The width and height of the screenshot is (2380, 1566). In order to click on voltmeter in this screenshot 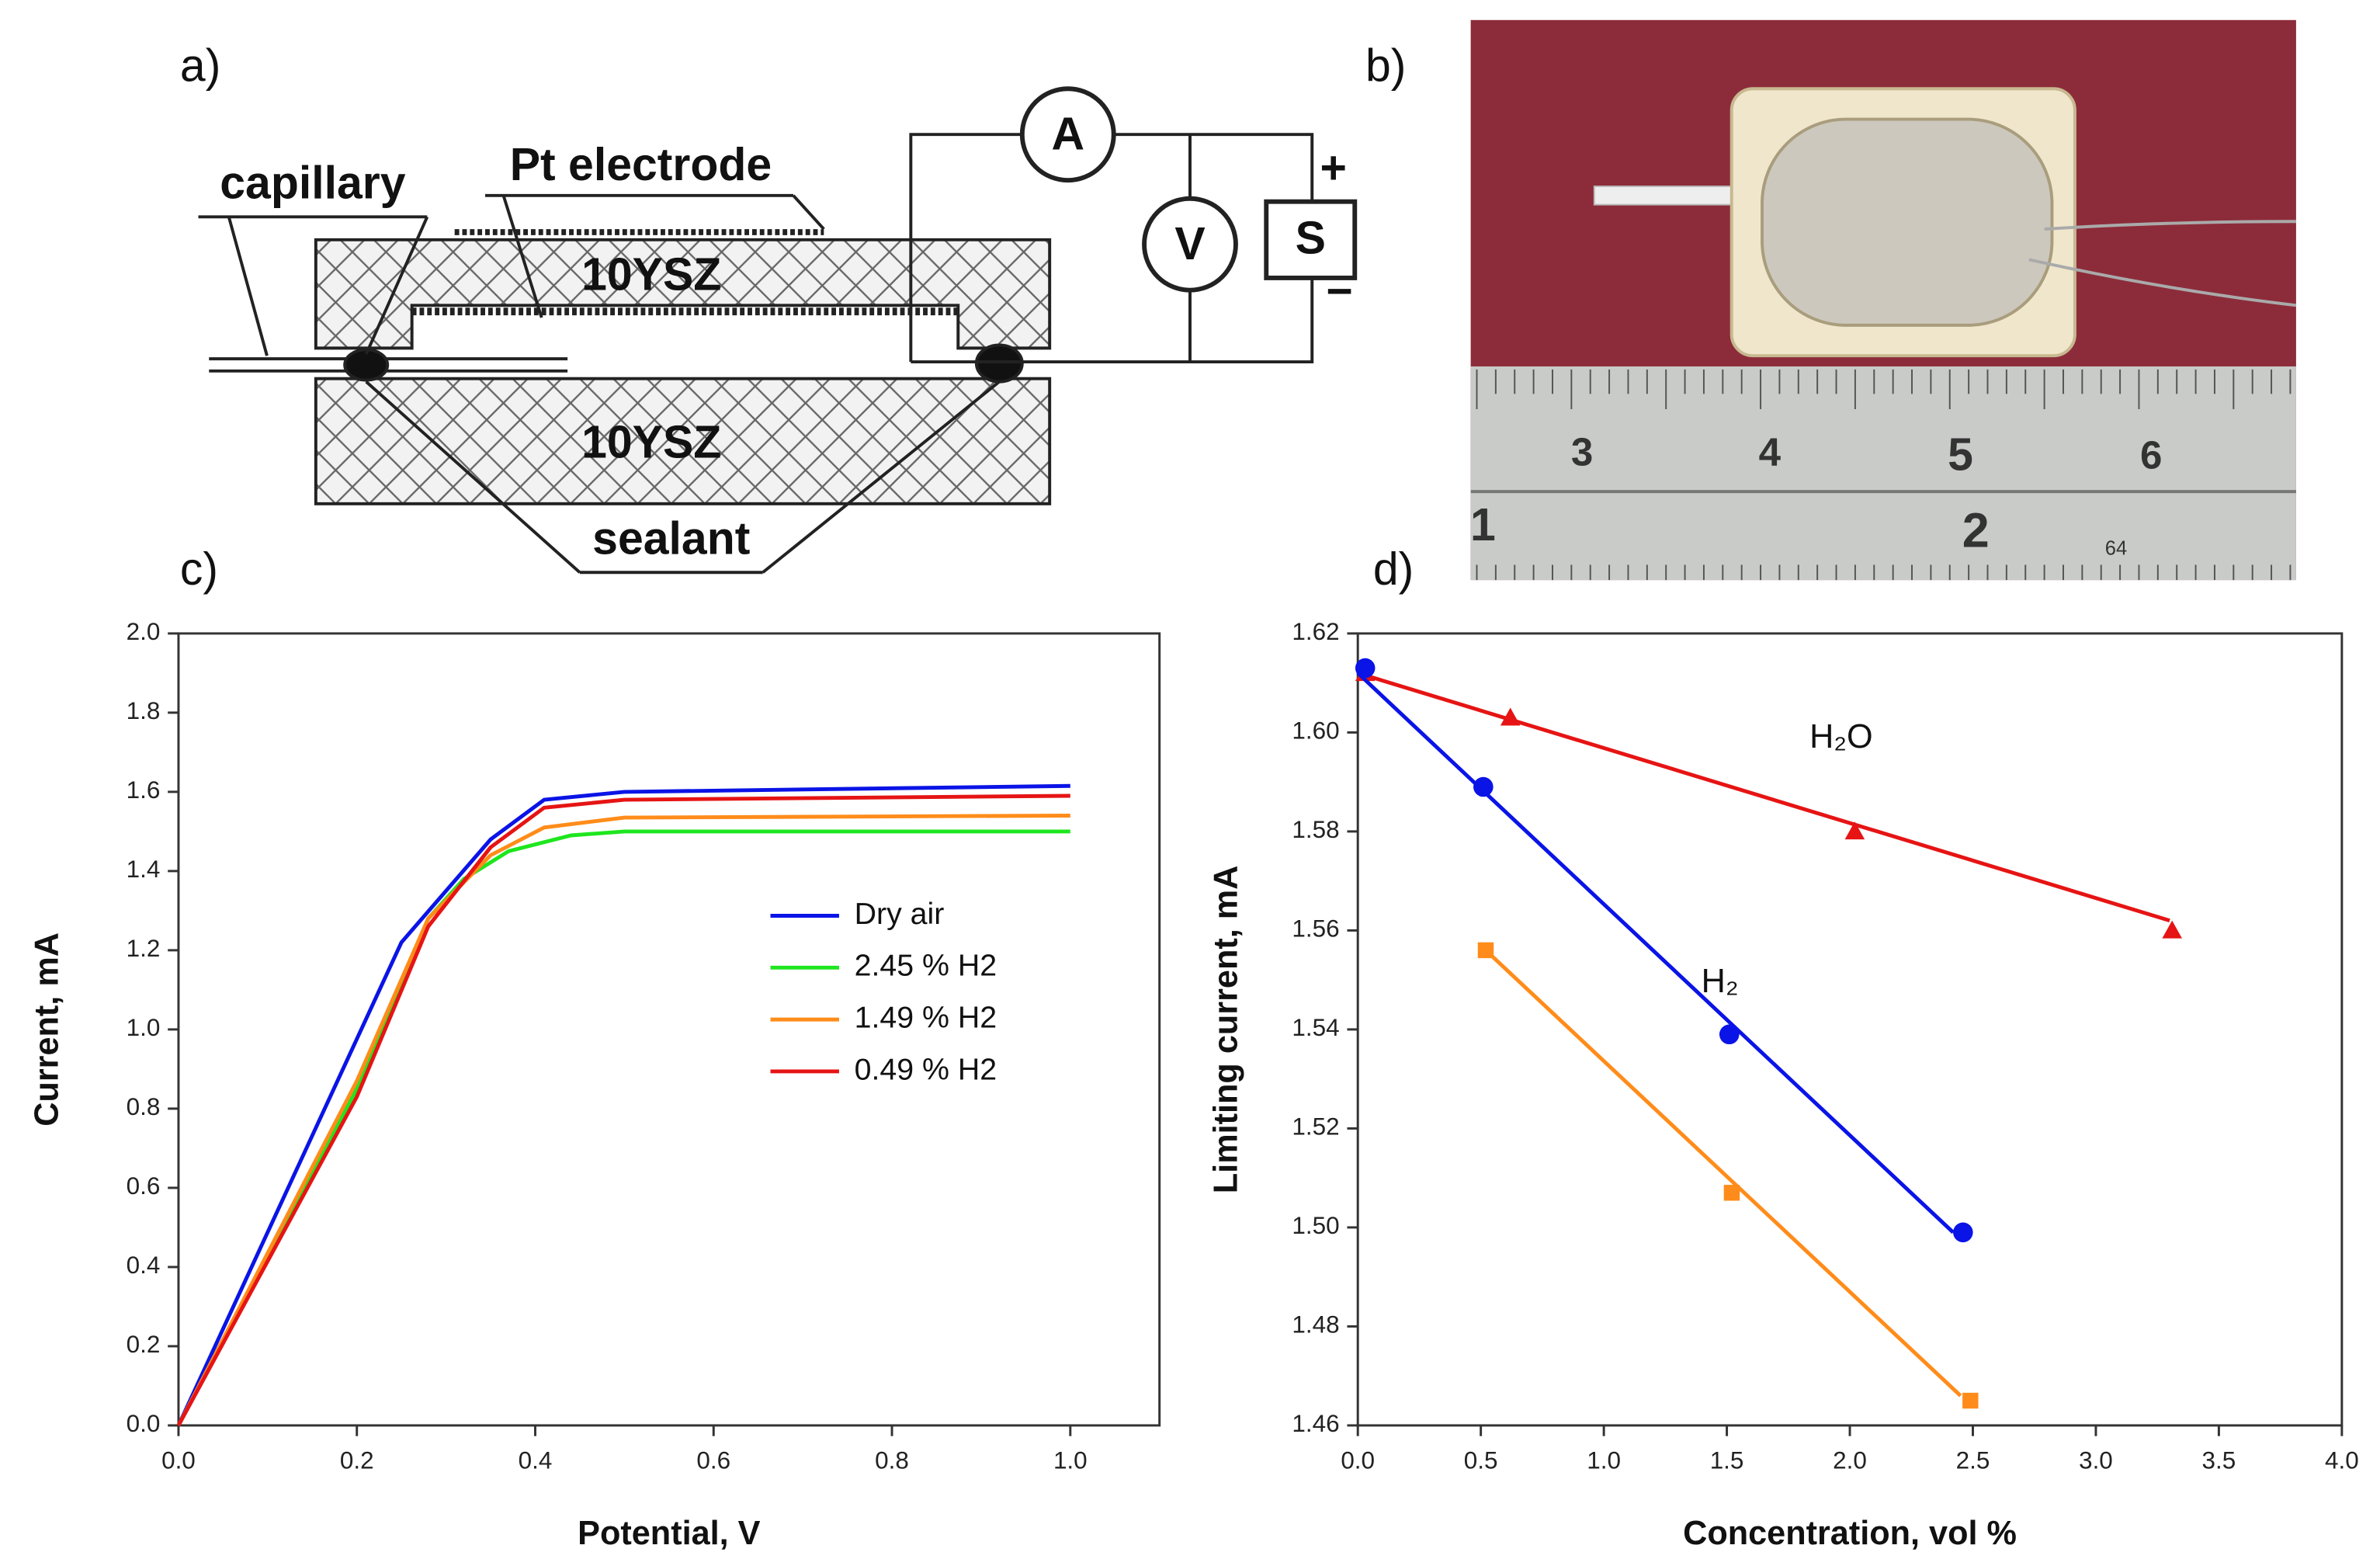, I will do `click(1190, 245)`.